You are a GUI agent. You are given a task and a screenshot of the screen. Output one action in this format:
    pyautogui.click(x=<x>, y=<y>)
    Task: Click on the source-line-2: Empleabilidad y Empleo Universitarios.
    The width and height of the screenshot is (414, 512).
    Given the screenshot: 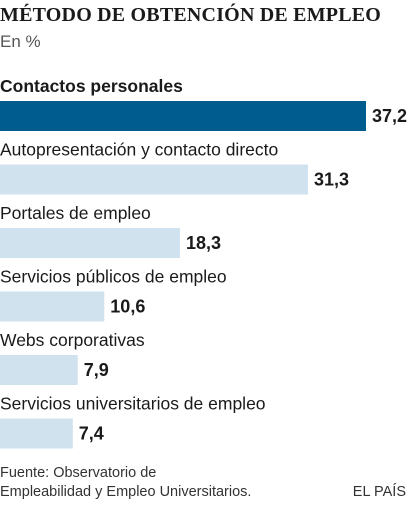 What is the action you would take?
    pyautogui.click(x=126, y=492)
    